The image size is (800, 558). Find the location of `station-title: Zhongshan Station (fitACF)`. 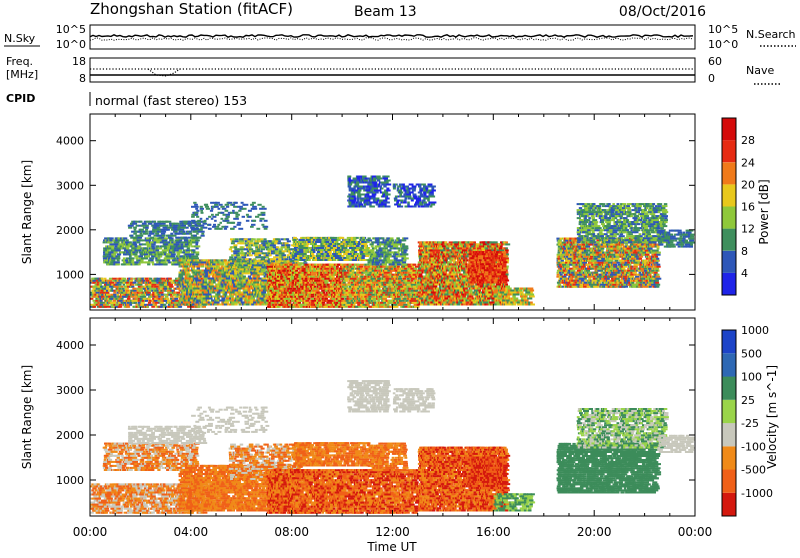

station-title: Zhongshan Station (fitACF) is located at coordinates (191, 9).